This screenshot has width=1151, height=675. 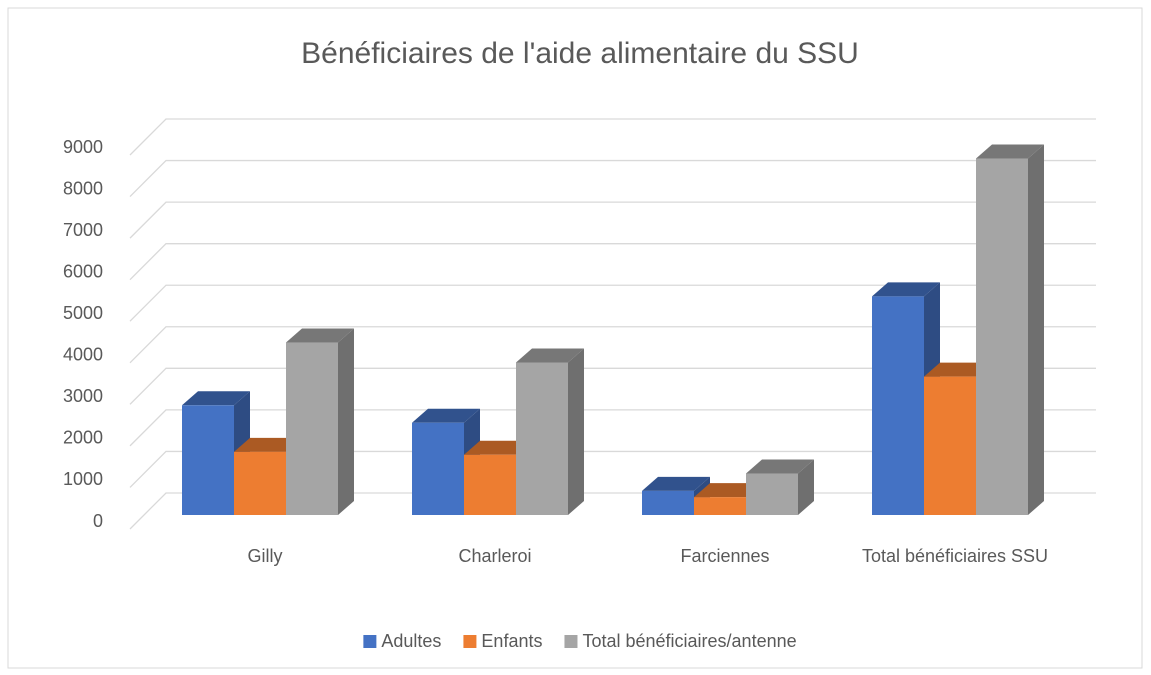 I want to click on x-tick-label: Gilly, so click(x=265, y=556).